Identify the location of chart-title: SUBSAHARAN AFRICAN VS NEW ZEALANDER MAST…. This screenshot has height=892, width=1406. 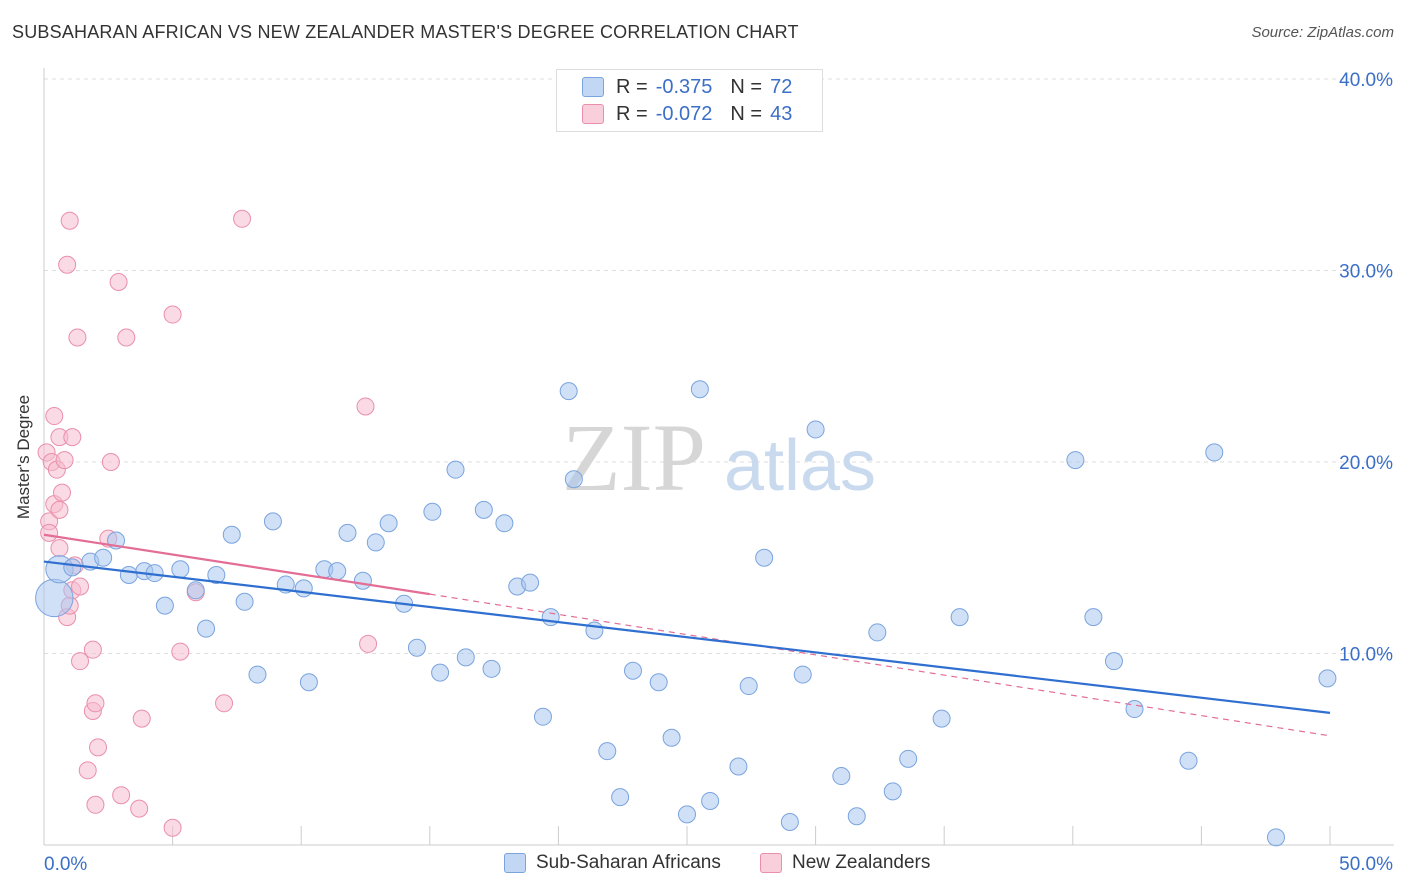
(405, 32).